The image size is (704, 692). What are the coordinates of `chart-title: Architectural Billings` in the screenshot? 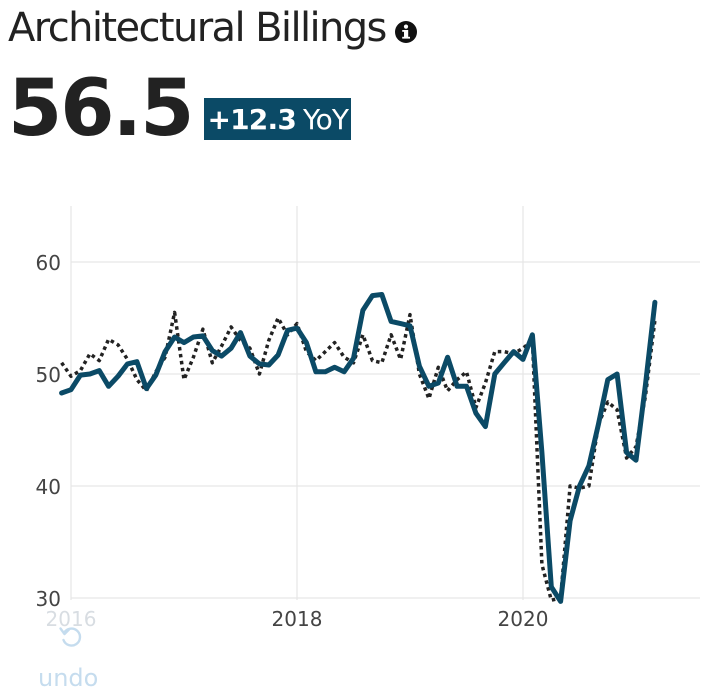 It's located at (197, 28).